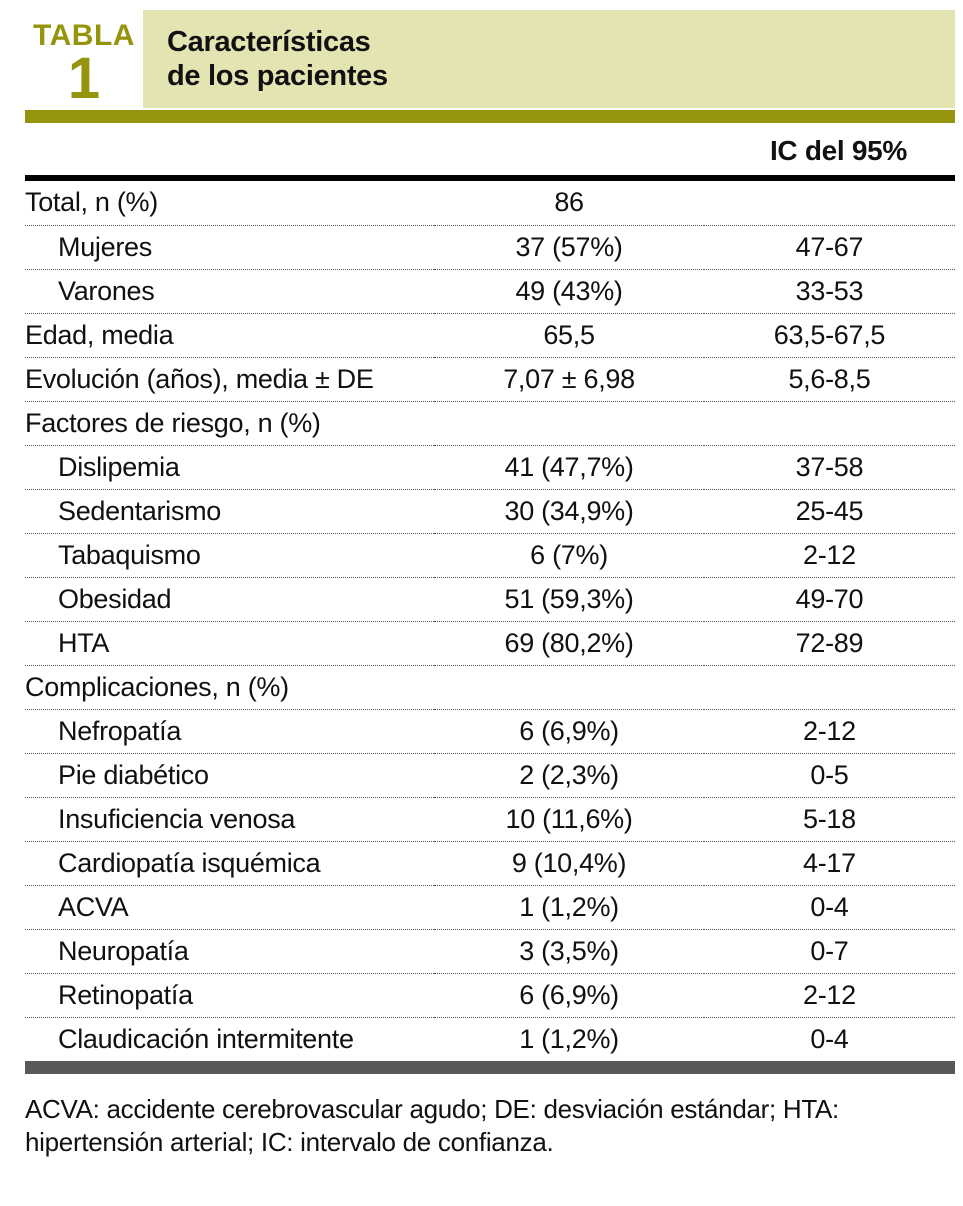  I want to click on table-row: Obesidad 51 (59,3%) 49-70, so click(490, 599).